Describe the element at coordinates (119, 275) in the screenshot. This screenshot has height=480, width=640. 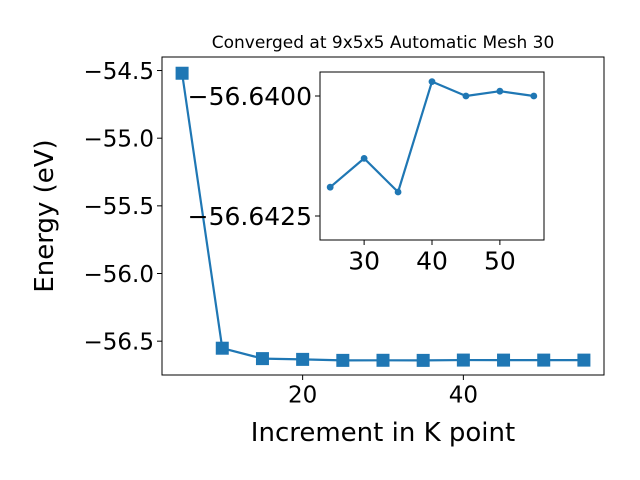
I see `main-y-tick-label: −56.0` at that location.